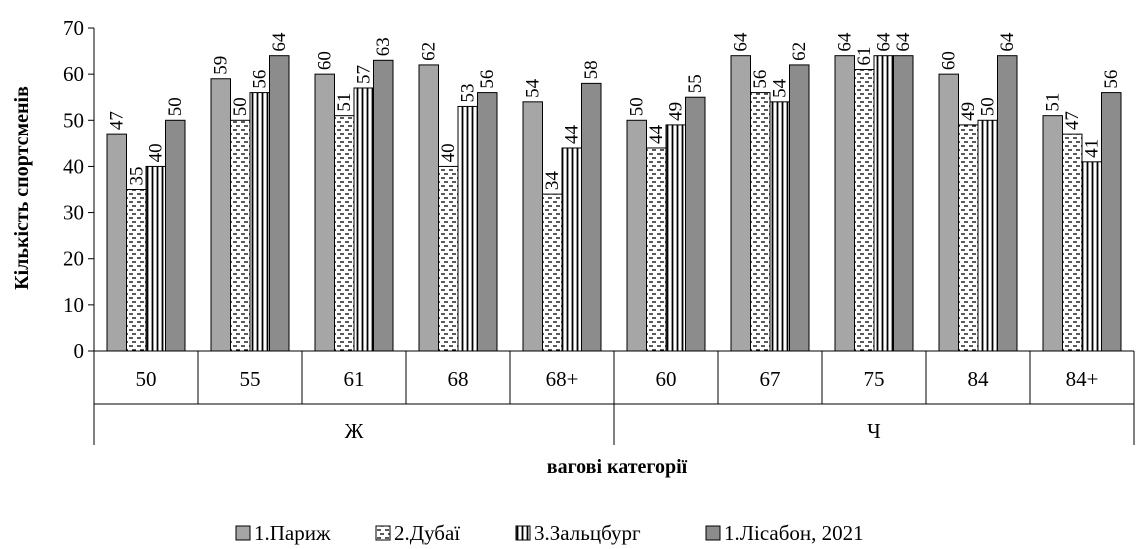 Image resolution: width=1140 pixels, height=549 pixels. Describe the element at coordinates (587, 533) in the screenshot. I see `legend-item-label: 3.Зальцбург` at that location.